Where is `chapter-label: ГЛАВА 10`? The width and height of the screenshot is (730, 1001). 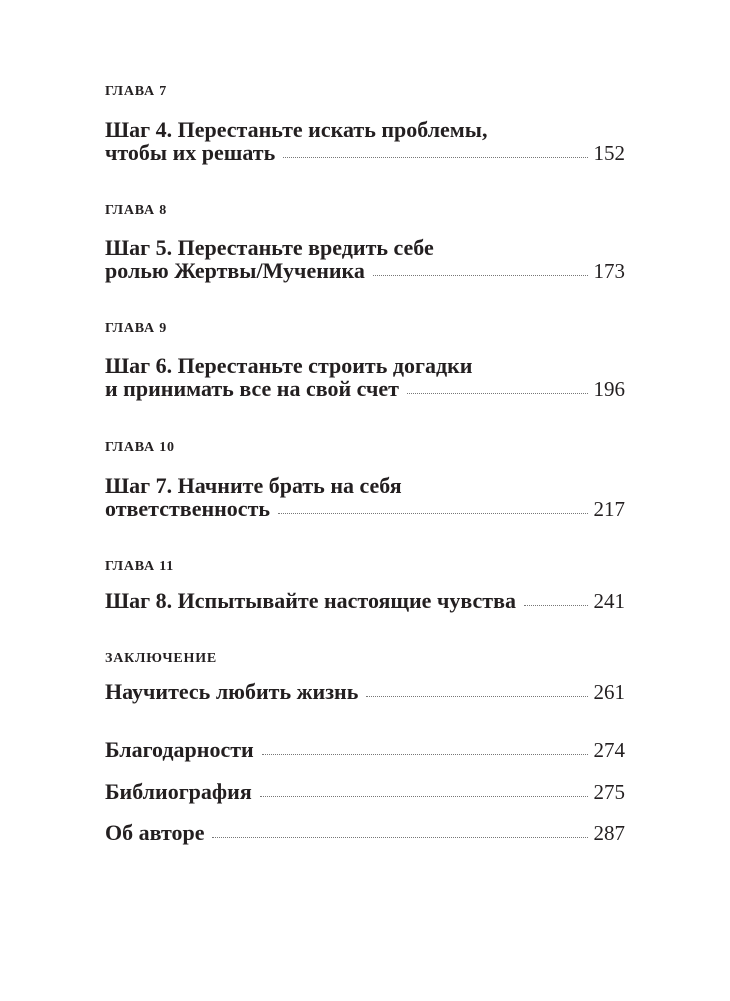
chapter-label: ГЛАВА 10 is located at coordinates (140, 447).